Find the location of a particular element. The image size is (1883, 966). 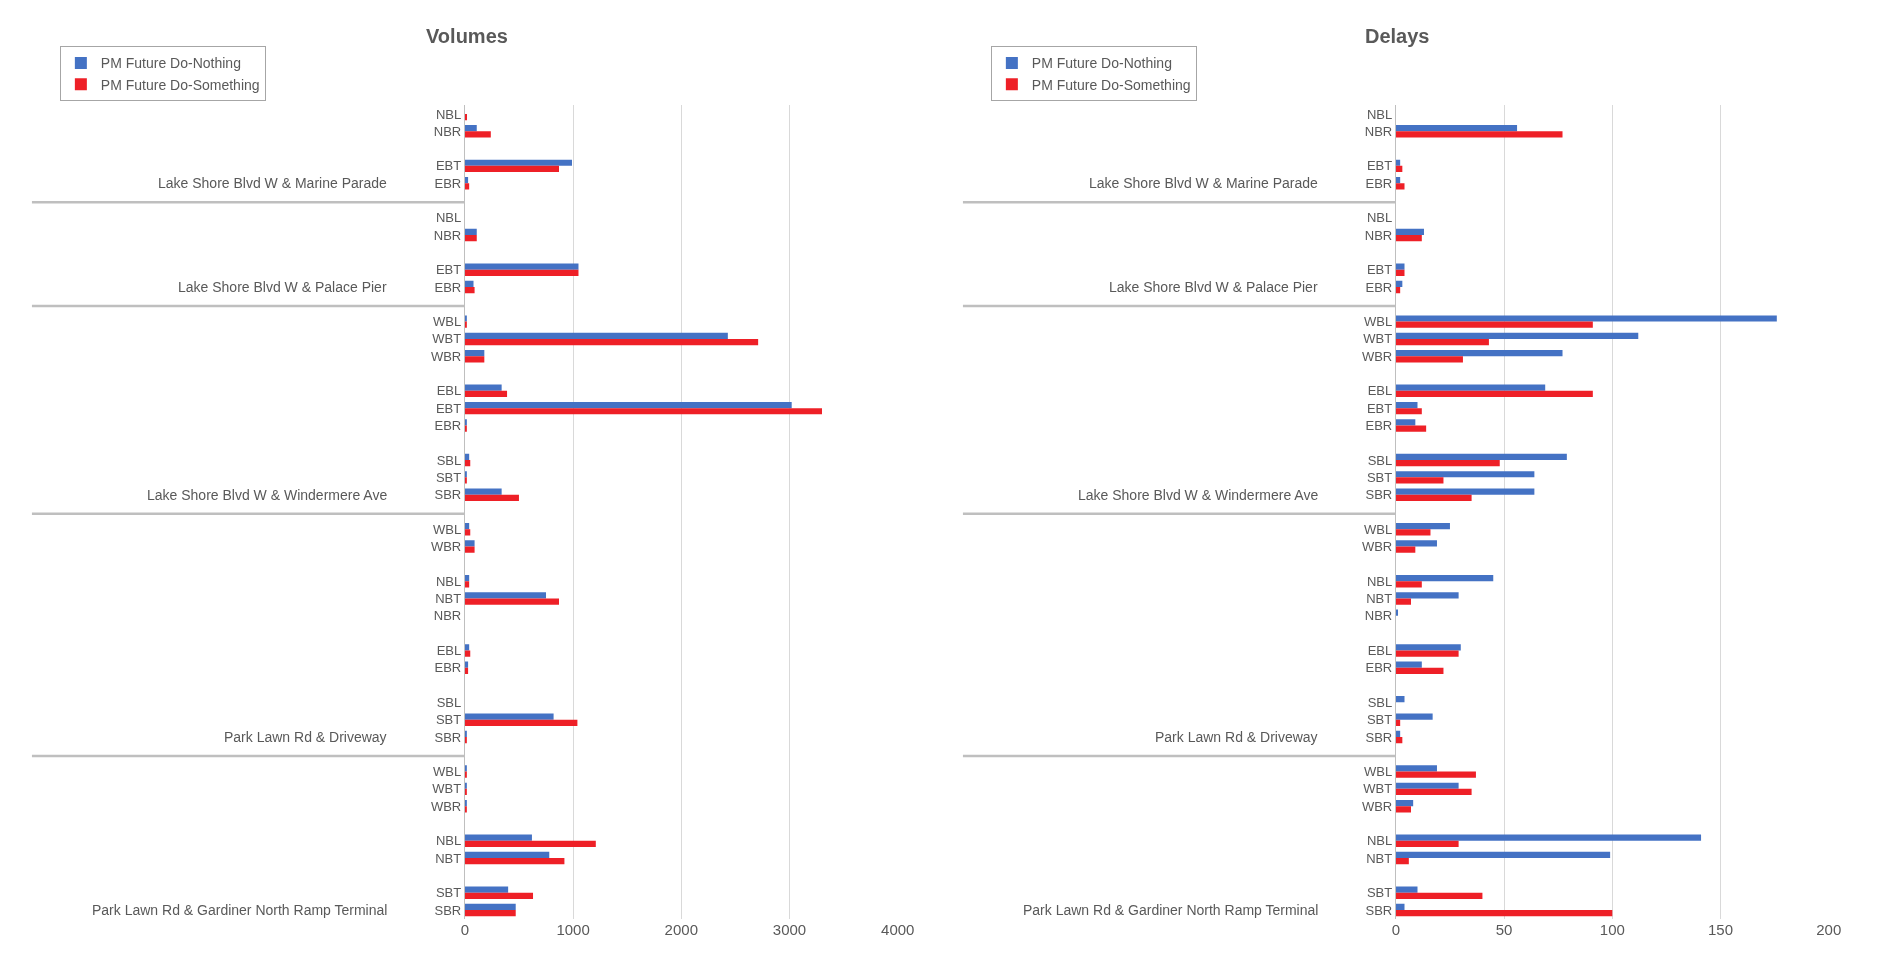

x-tick-label: 100 is located at coordinates (1612, 929).